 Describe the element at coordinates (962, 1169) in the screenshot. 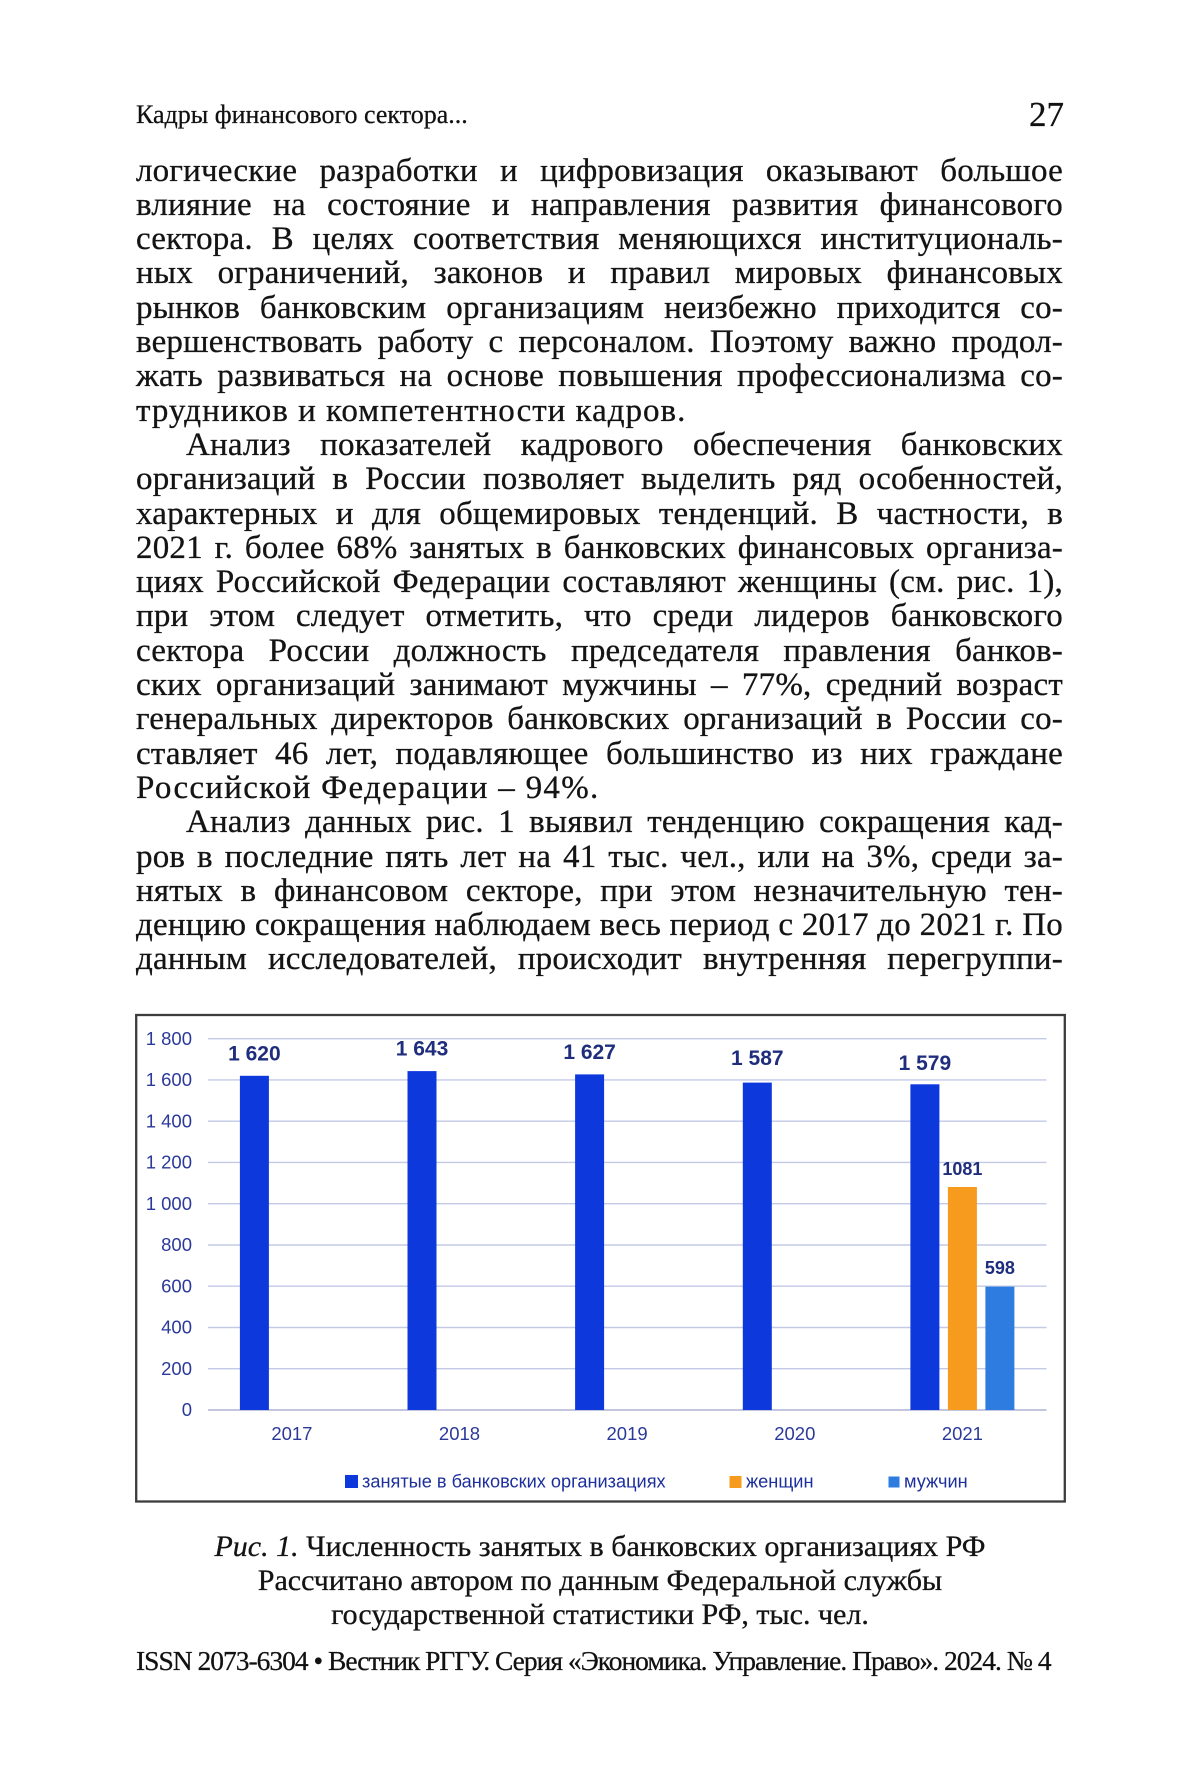

I see `svg-text: 1081` at that location.